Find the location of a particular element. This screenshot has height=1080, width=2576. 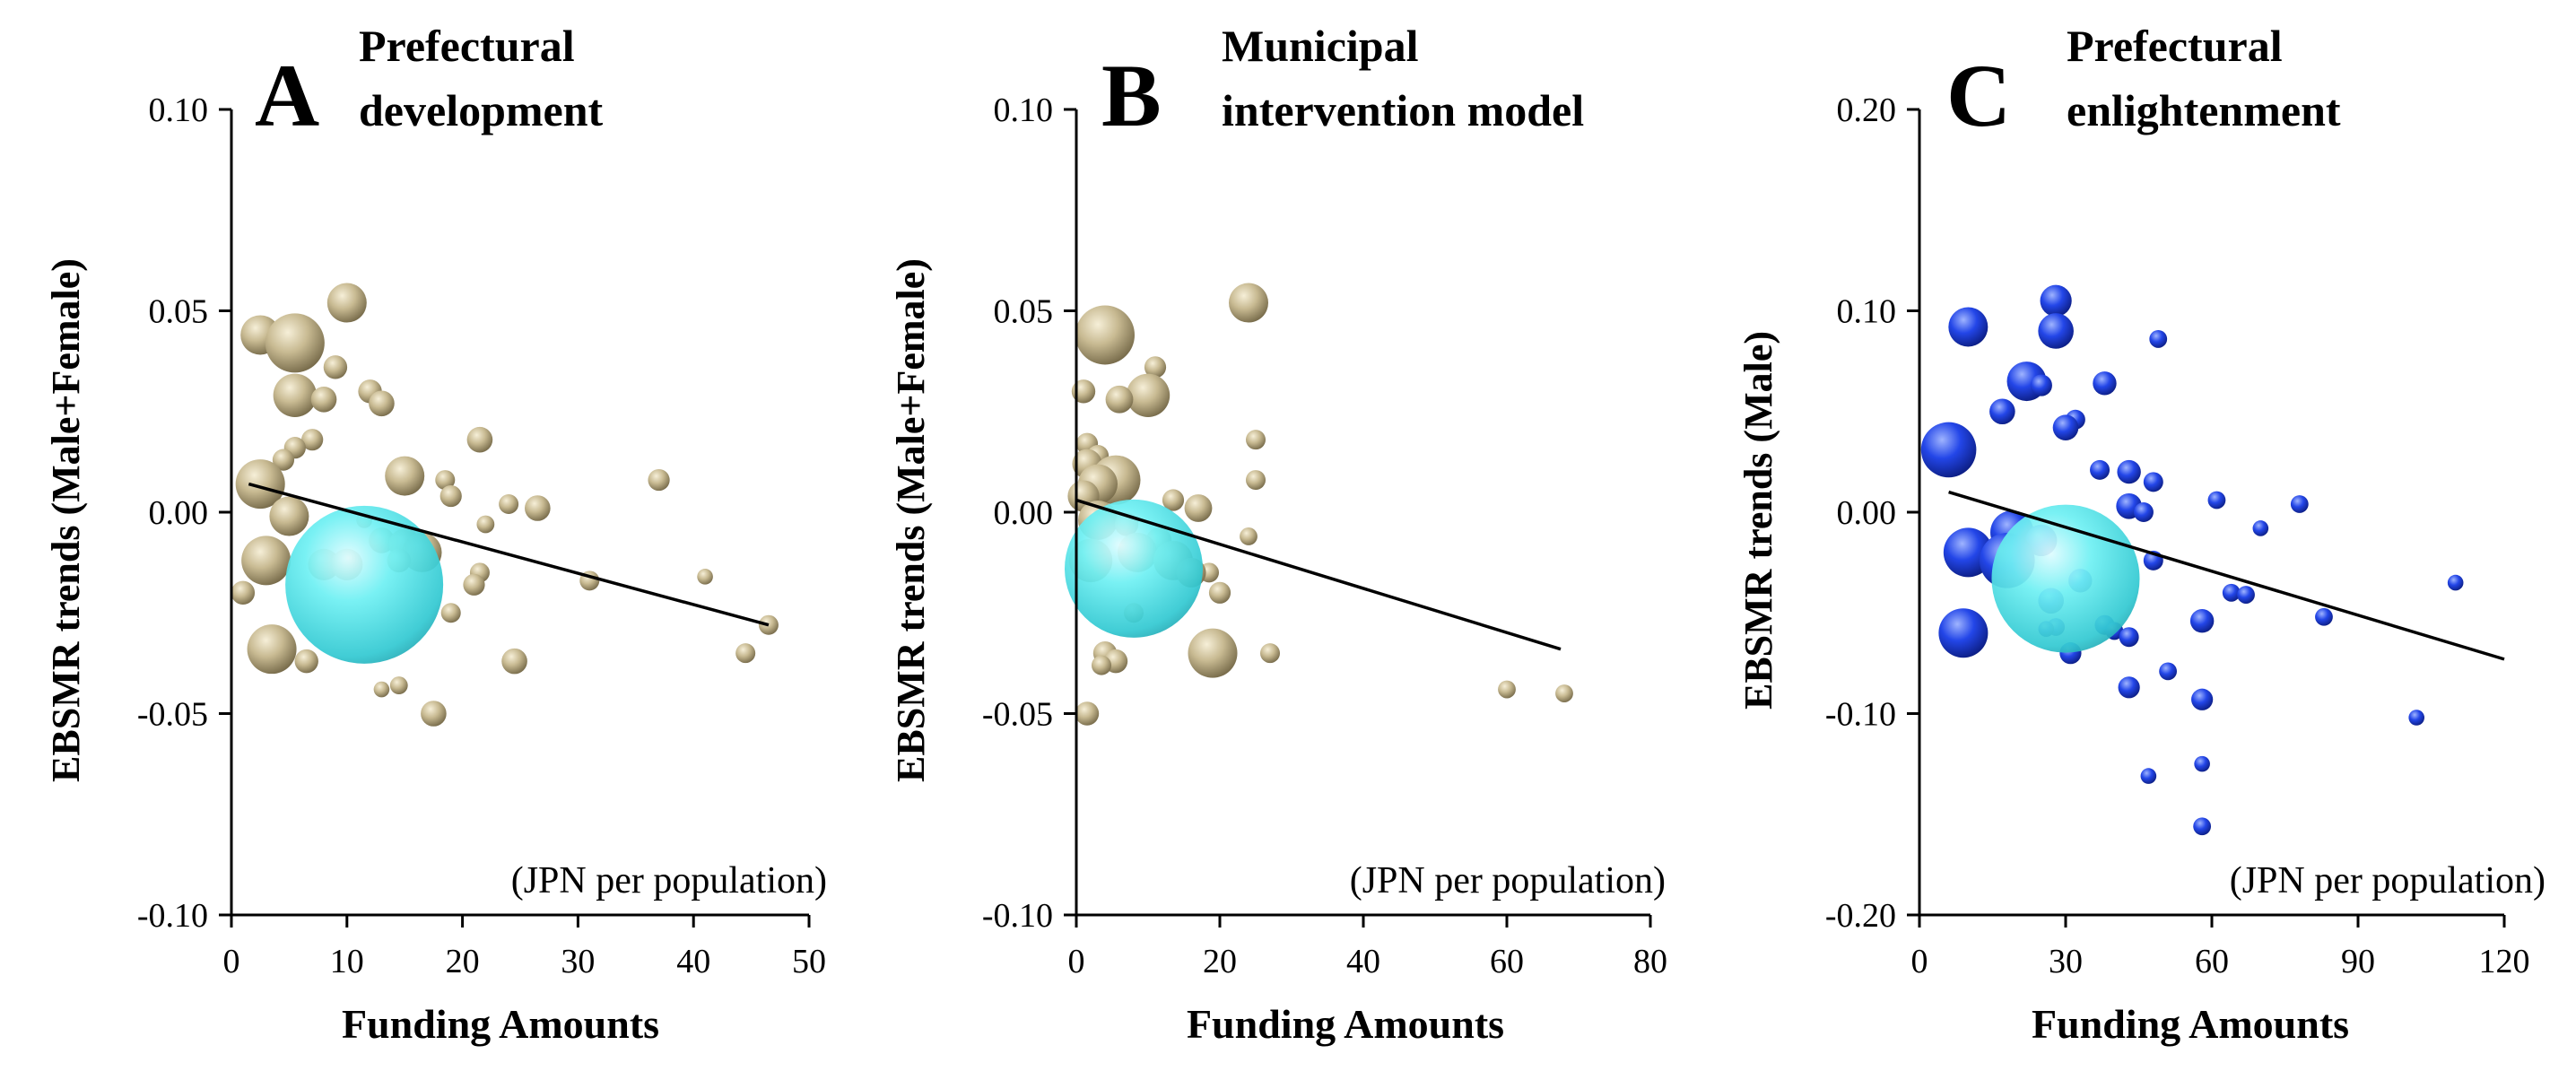

y-tick-label: 0.00 is located at coordinates (1867, 513).